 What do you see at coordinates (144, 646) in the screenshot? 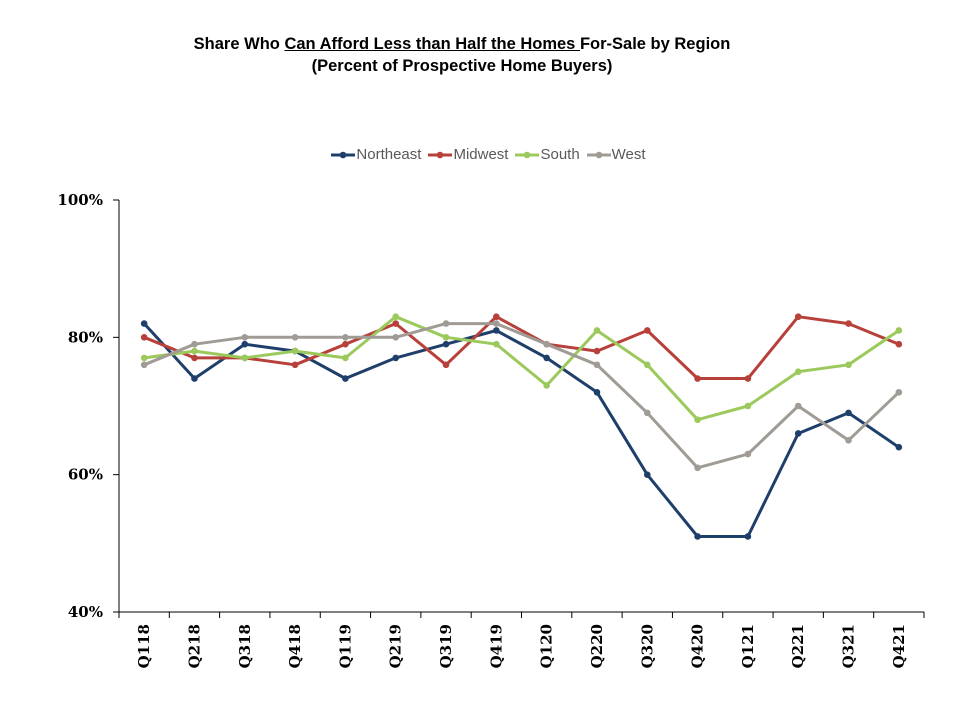
I see `x-tick-label: Q118` at bounding box center [144, 646].